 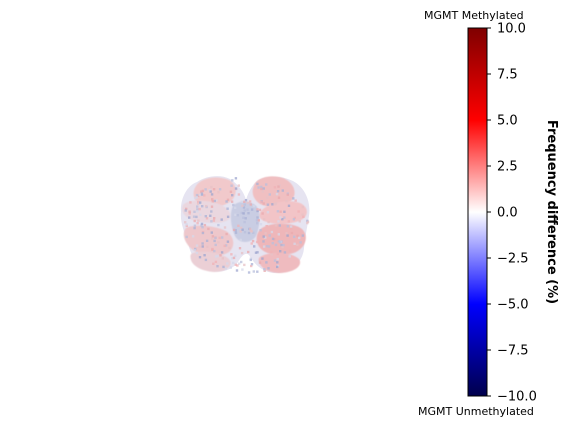 What do you see at coordinates (507, 213) in the screenshot?
I see `colorbar-tick-label: 0.0` at bounding box center [507, 213].